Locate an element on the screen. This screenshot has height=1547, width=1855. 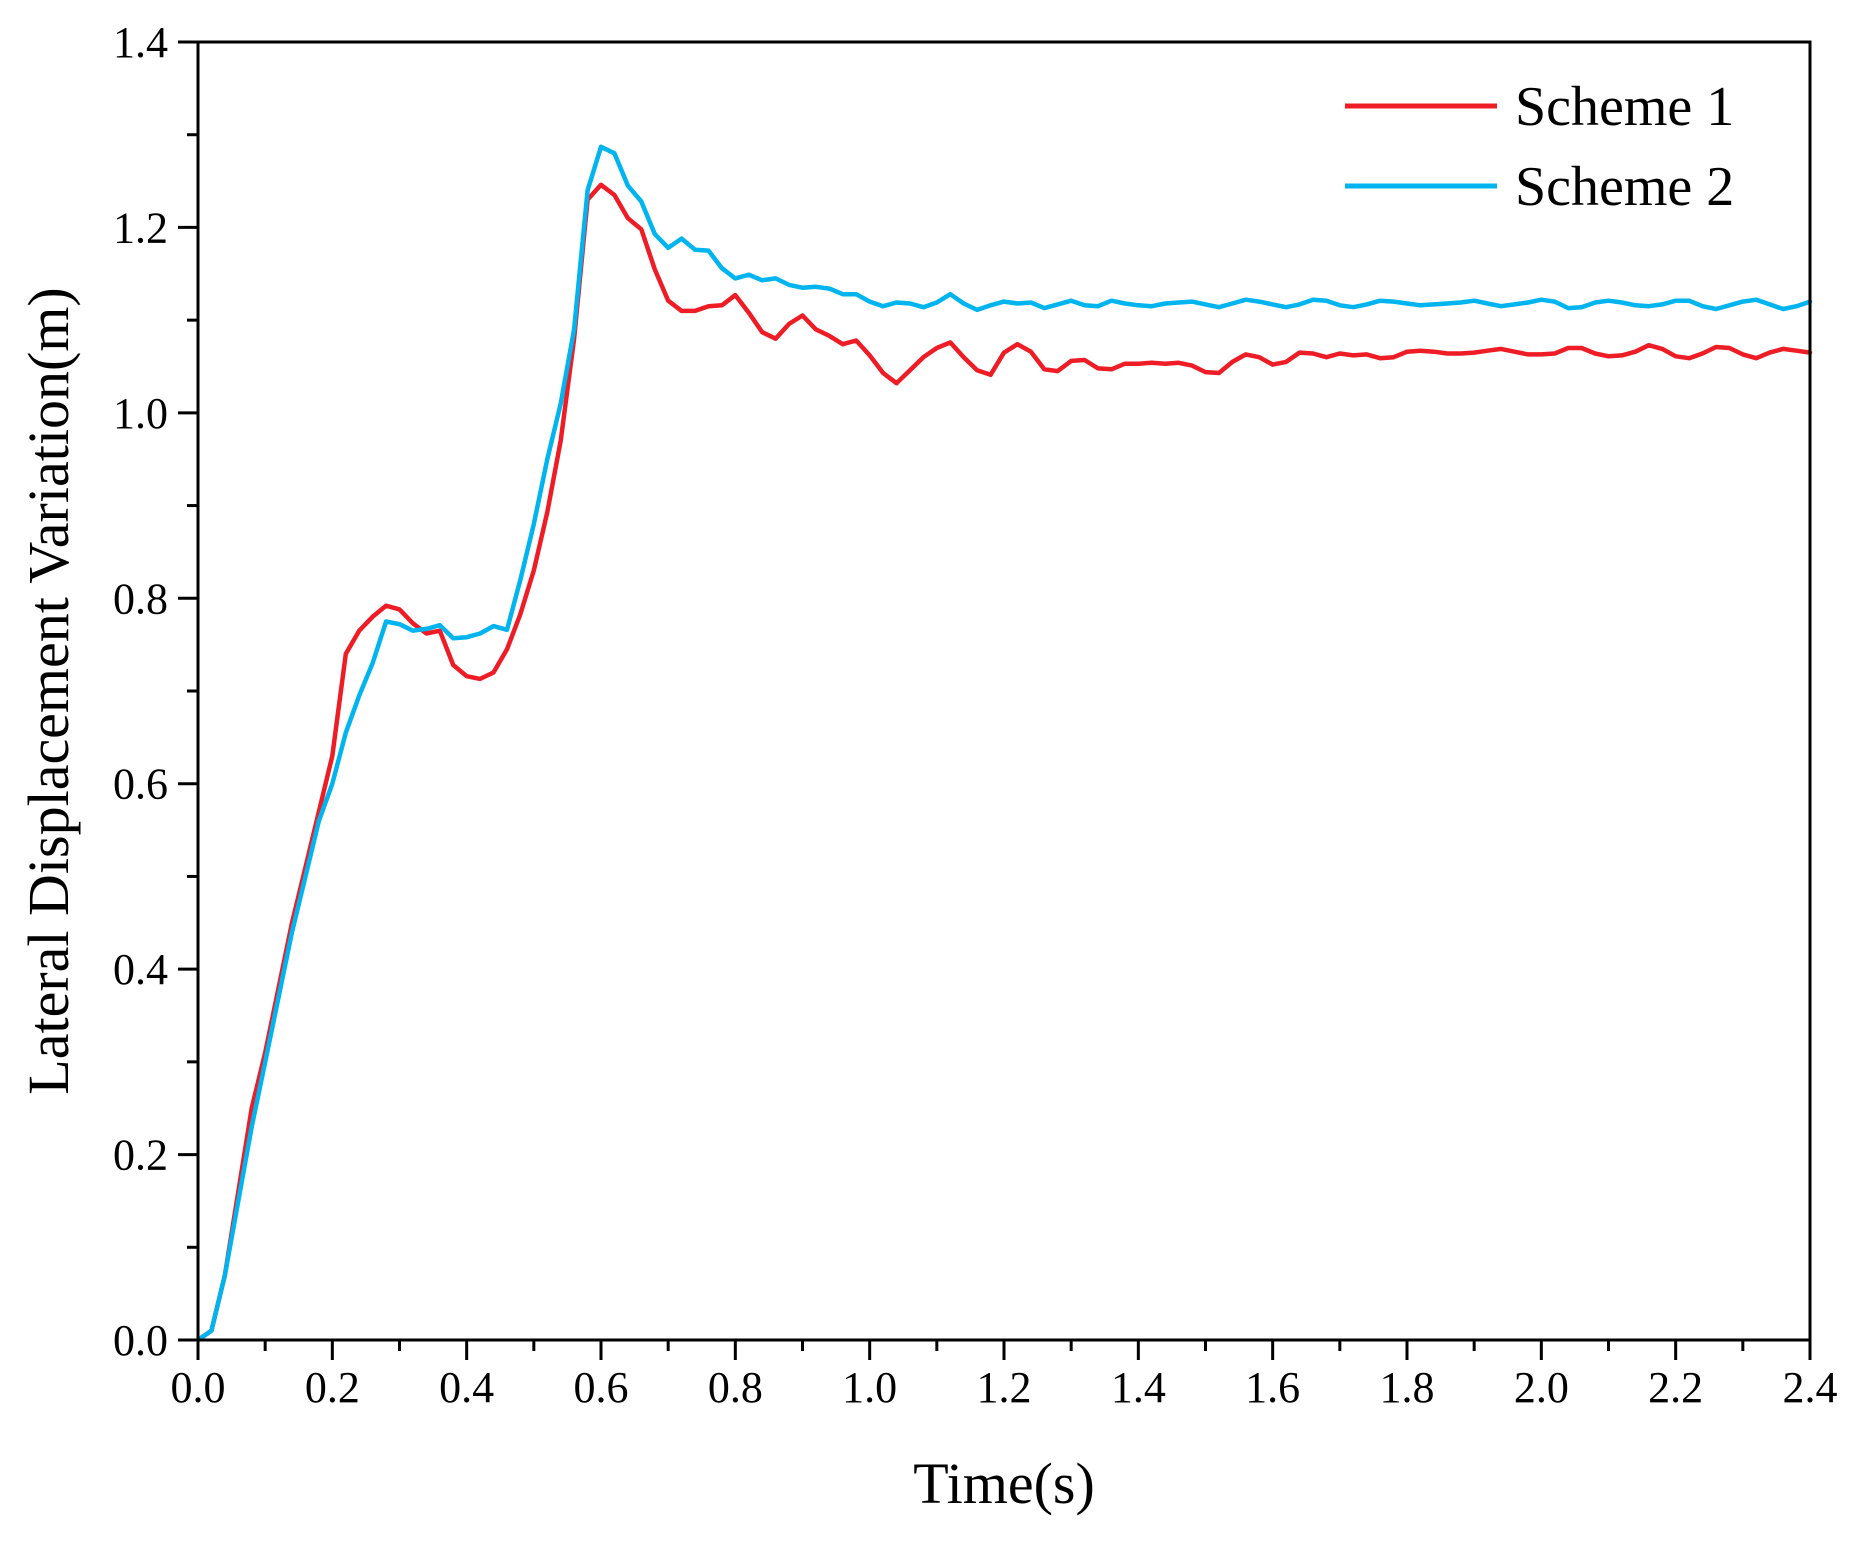
y-tick-label: 0.0 is located at coordinates (140, 1340).